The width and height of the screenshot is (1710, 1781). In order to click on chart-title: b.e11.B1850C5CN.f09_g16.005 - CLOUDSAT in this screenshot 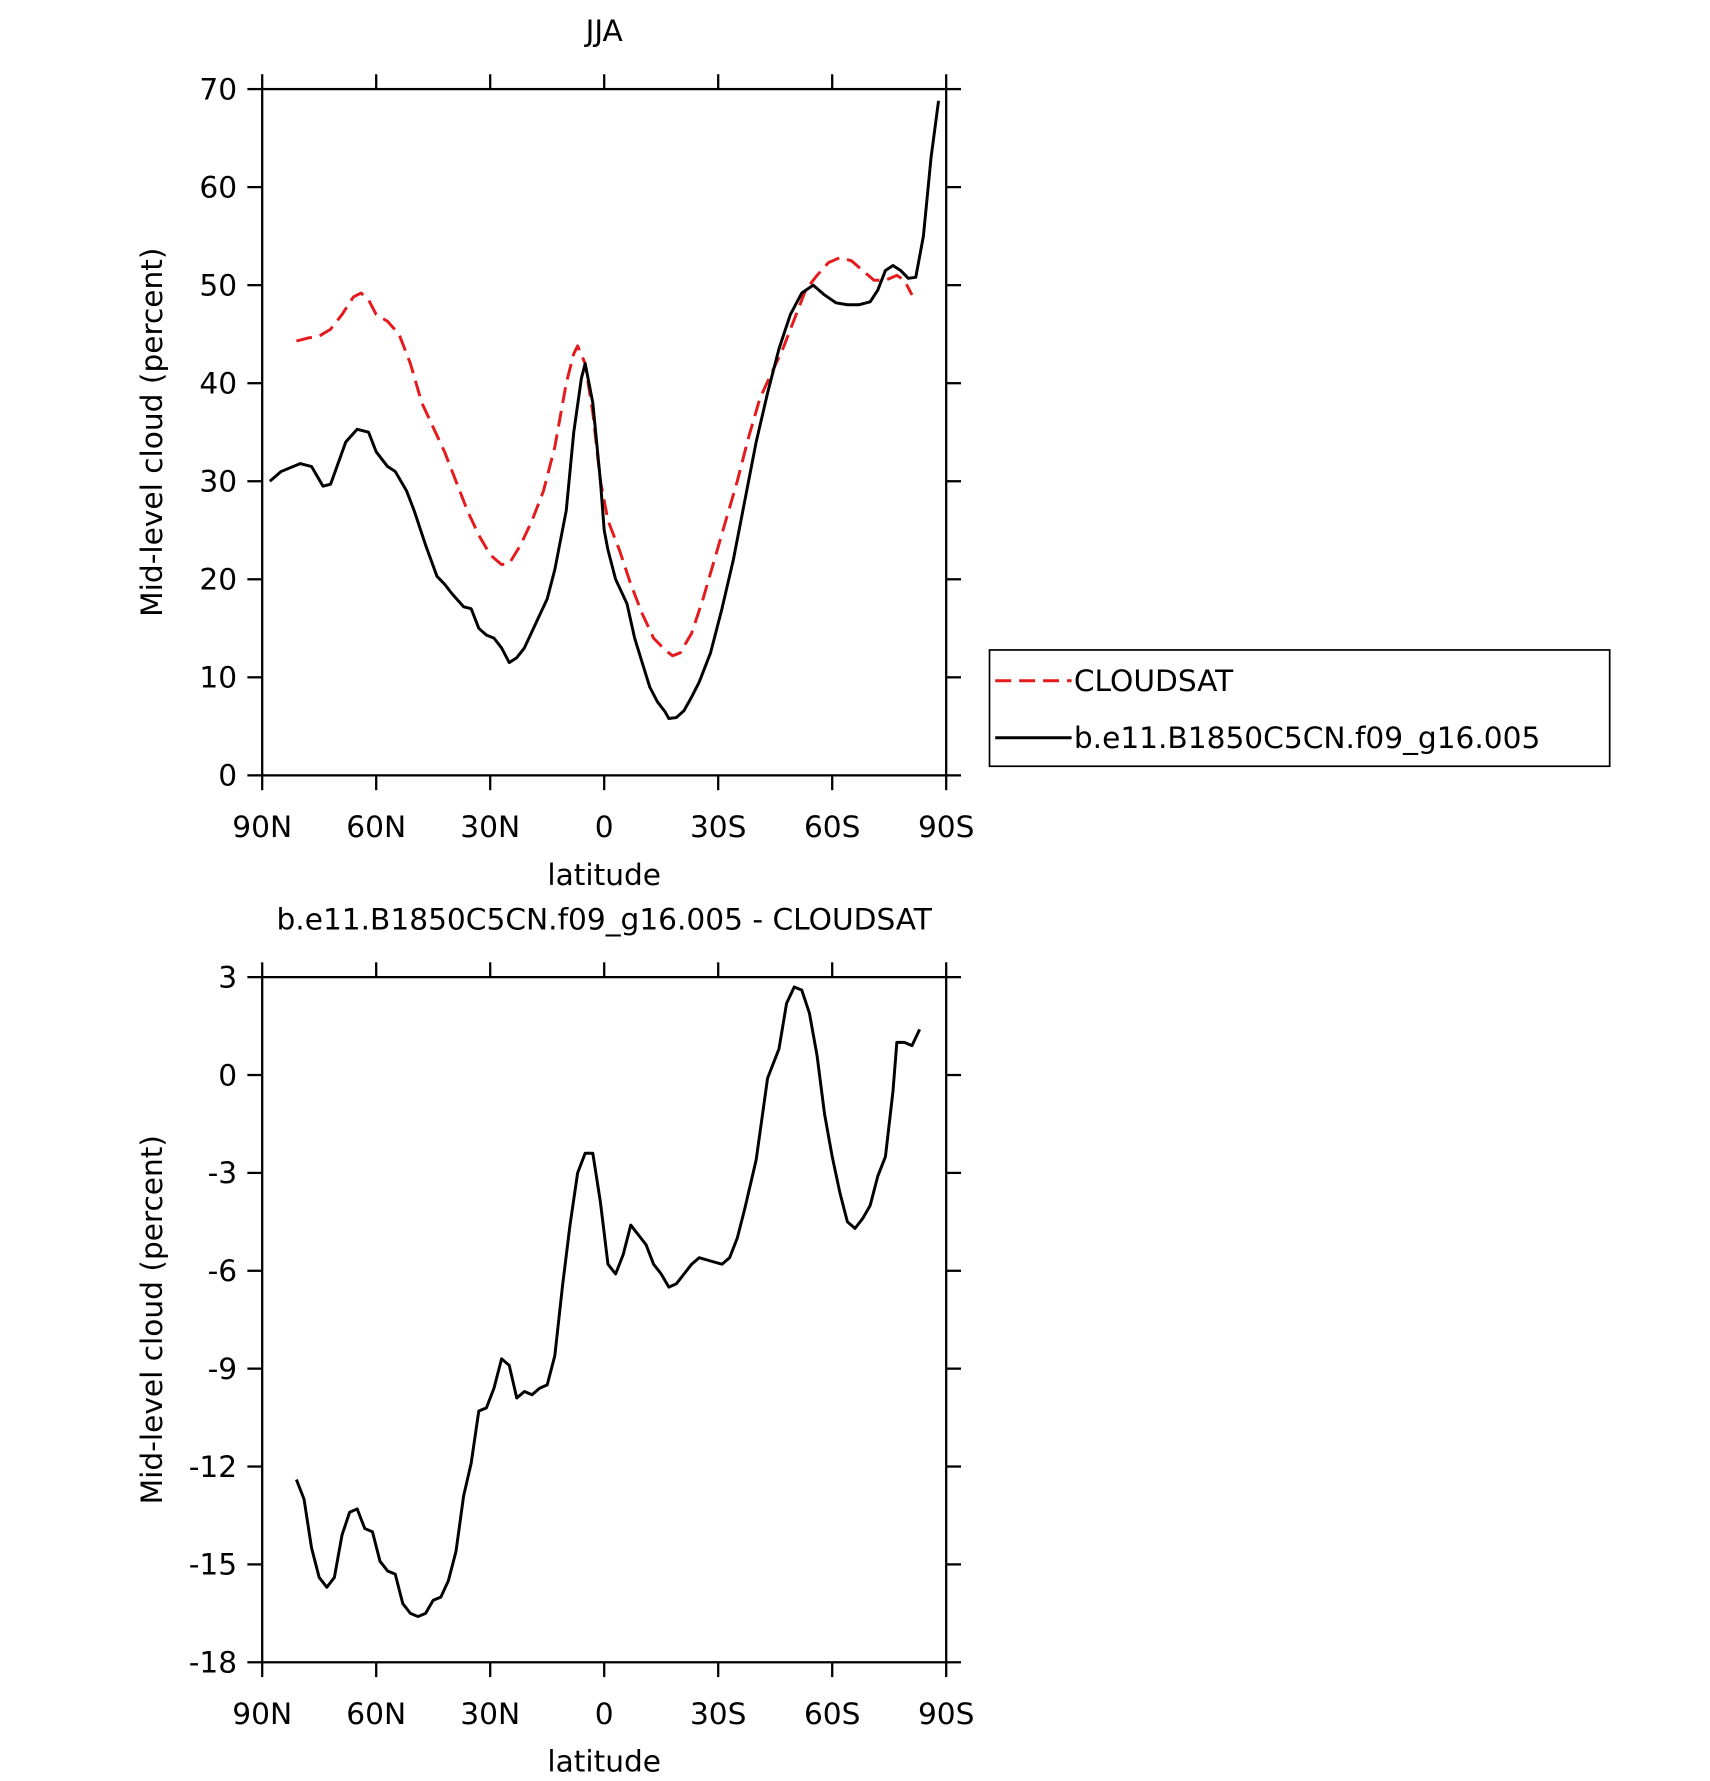, I will do `click(605, 918)`.